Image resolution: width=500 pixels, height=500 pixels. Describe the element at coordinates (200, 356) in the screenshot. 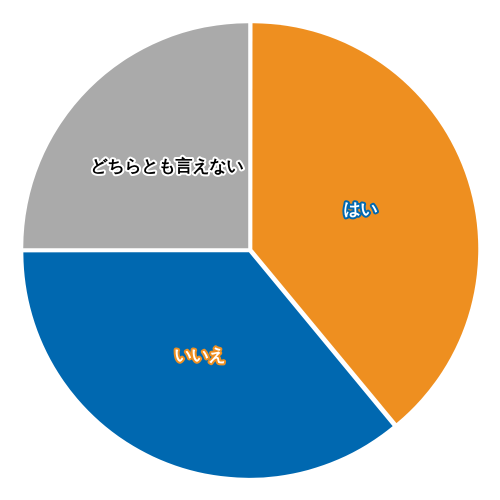

I see `slice-label: いいえ` at that location.